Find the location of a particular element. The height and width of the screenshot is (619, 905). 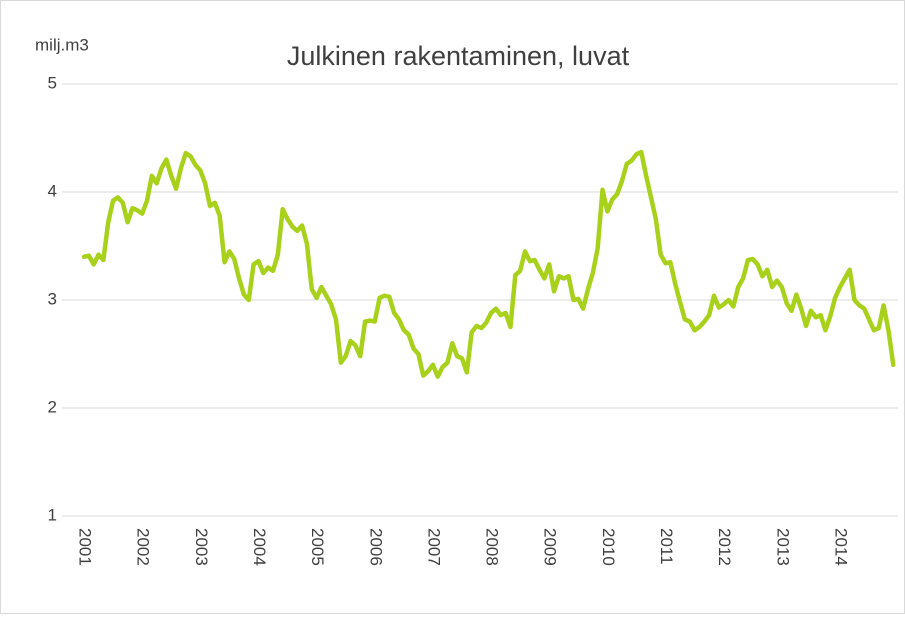

x-tick-label: 2009 is located at coordinates (550, 547).